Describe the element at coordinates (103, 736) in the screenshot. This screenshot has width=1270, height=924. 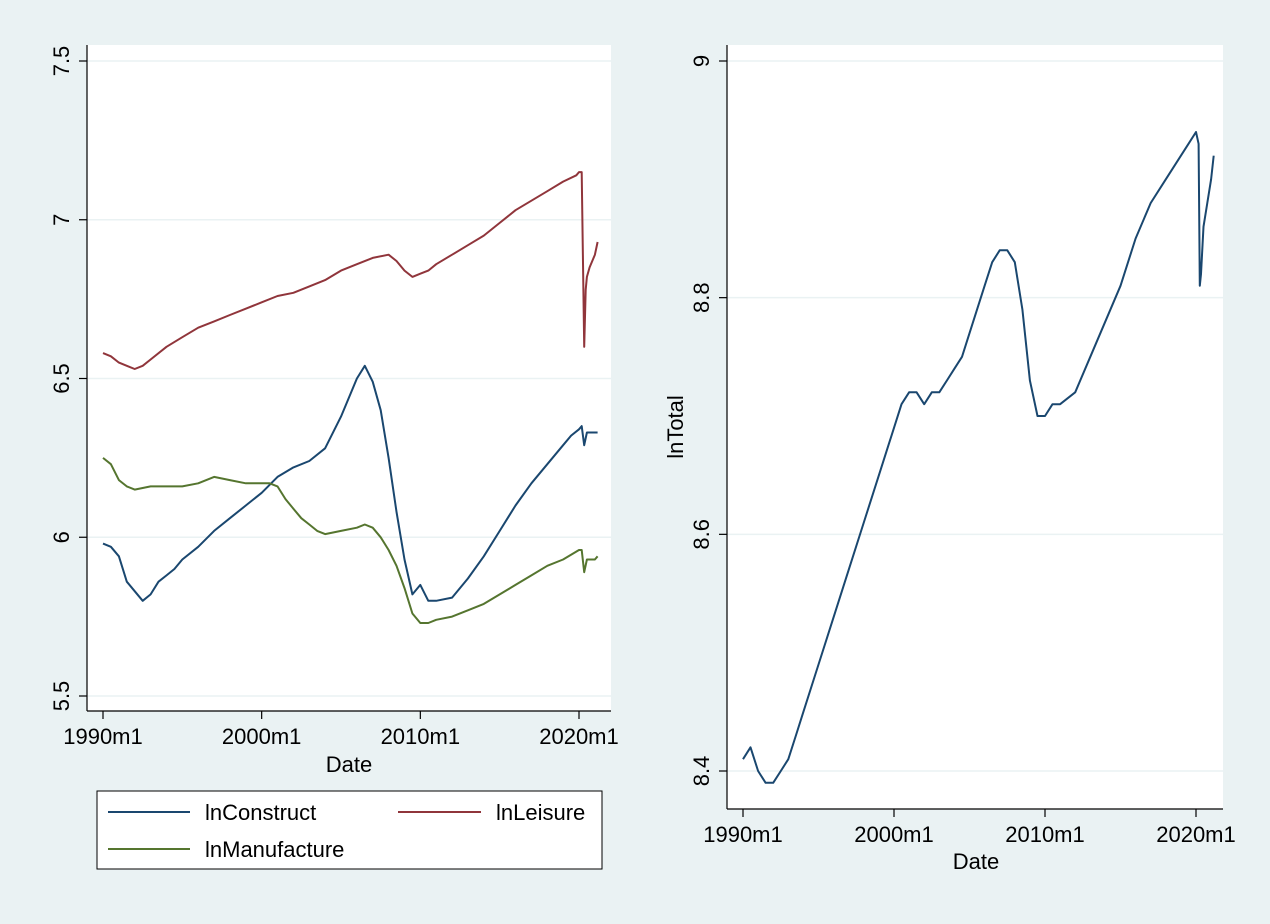
I see `left-x-tick-label: 1990m1` at that location.